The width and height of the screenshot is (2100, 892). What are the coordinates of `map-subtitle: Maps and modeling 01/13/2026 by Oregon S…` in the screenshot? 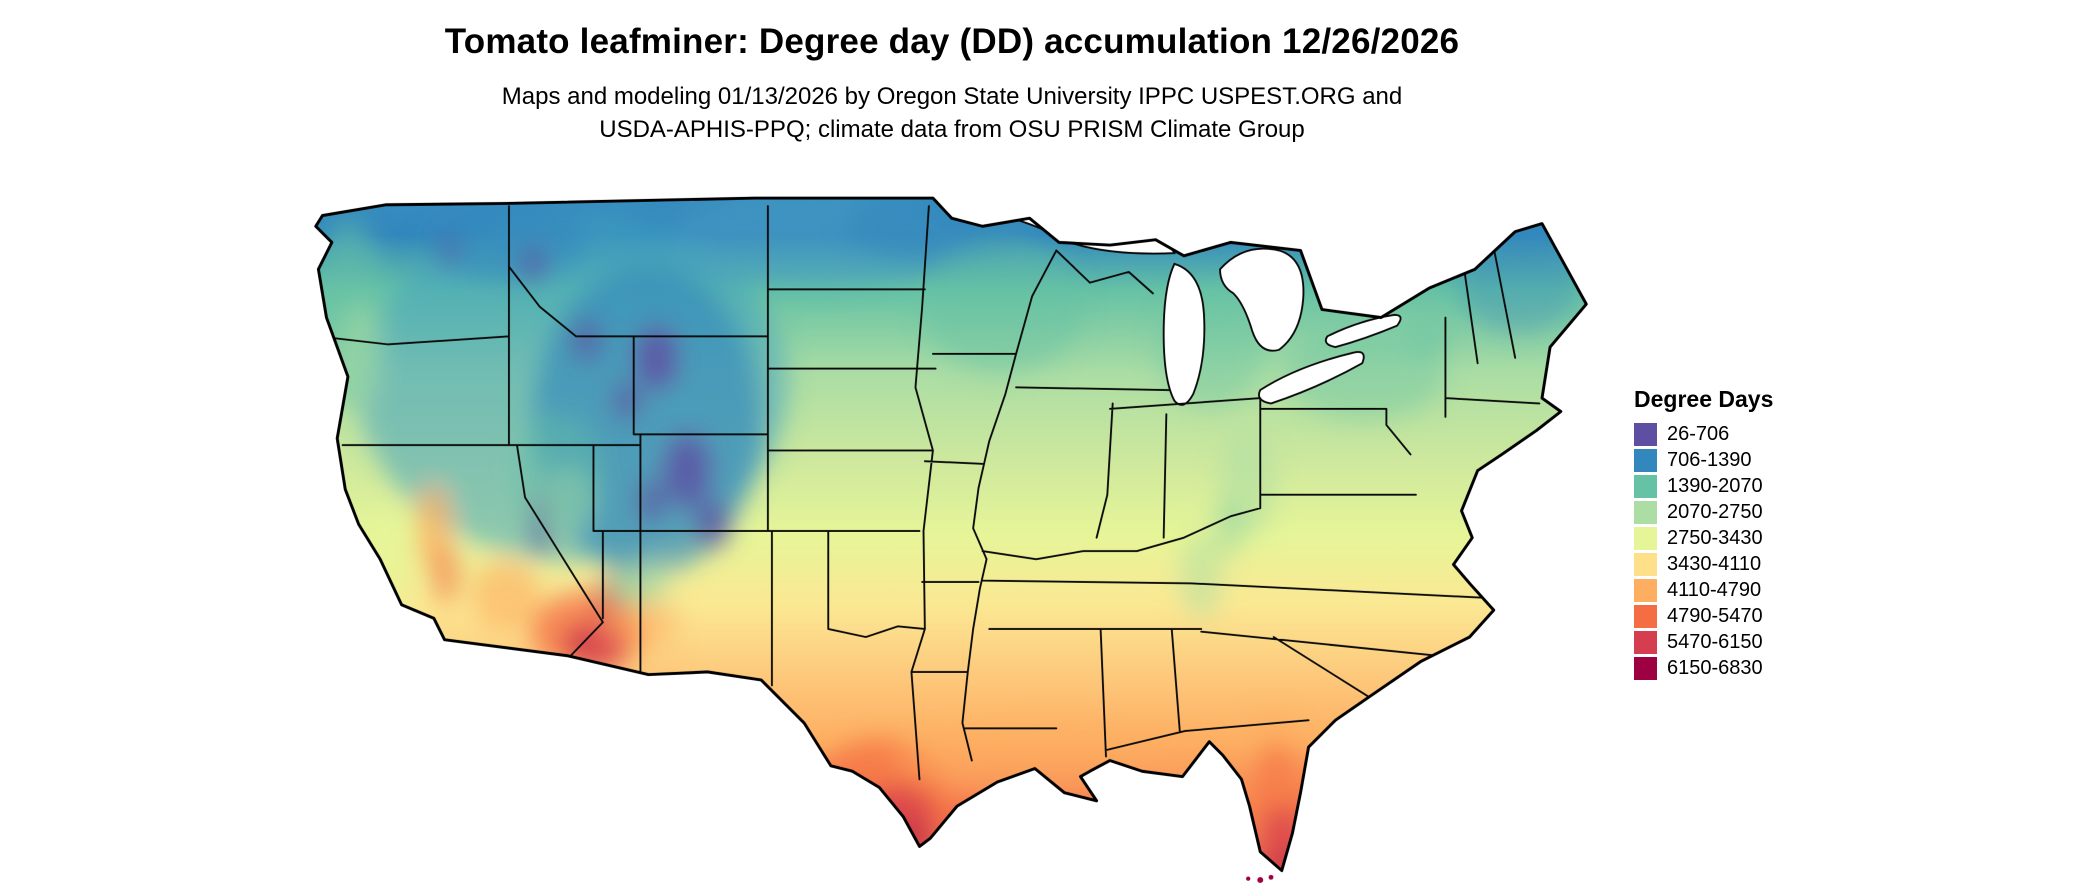 It's located at (952, 113).